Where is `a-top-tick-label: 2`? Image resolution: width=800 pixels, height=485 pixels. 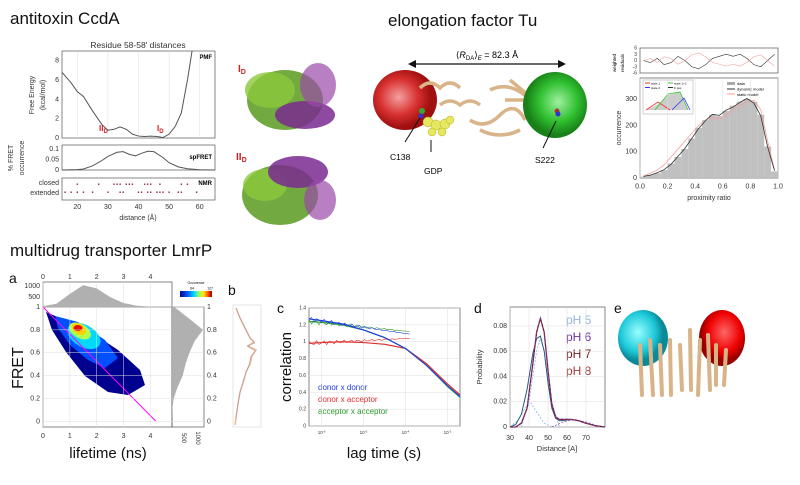
a-top-tick-label: 2 is located at coordinates (97, 277).